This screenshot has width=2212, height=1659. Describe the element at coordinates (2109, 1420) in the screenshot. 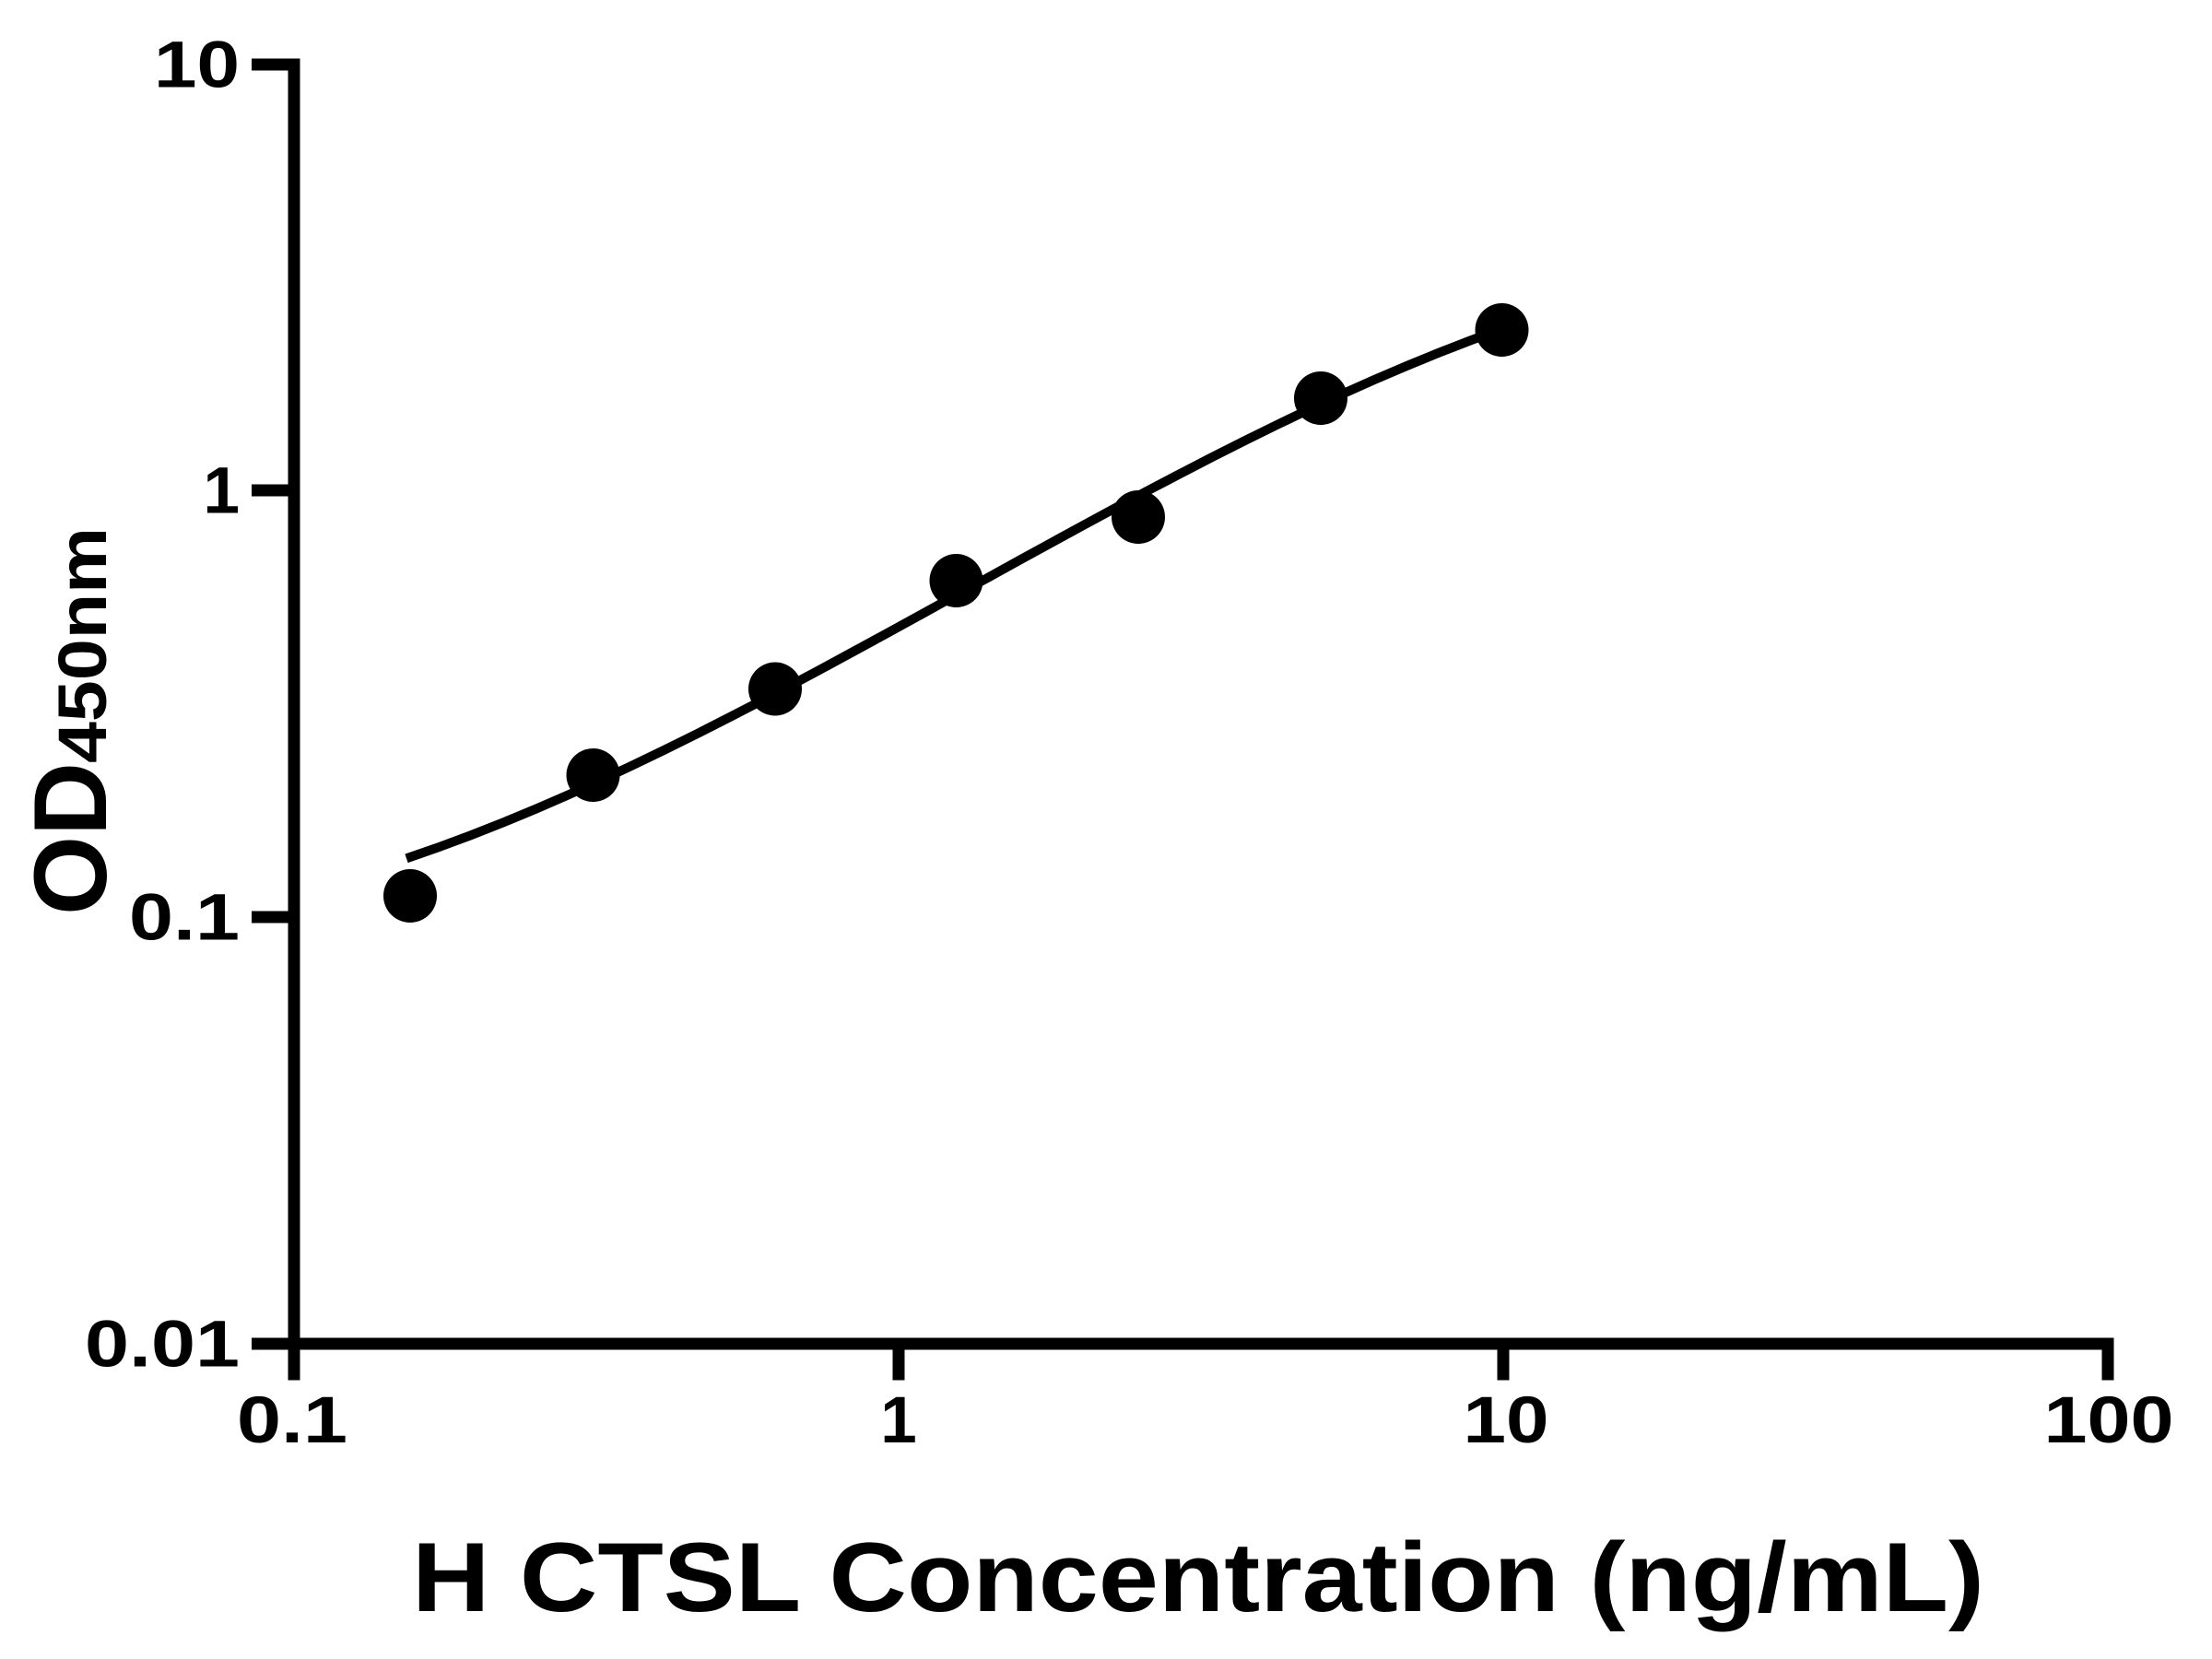

I see `svg-text: 100` at that location.